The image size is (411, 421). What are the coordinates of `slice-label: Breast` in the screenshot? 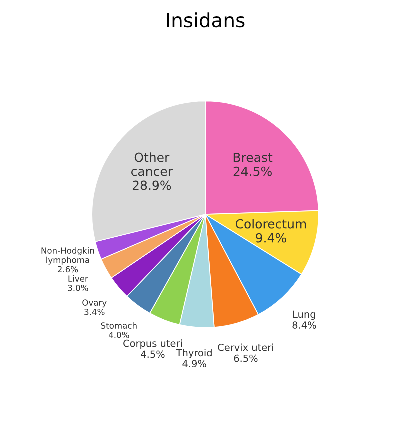 It's located at (253, 157).